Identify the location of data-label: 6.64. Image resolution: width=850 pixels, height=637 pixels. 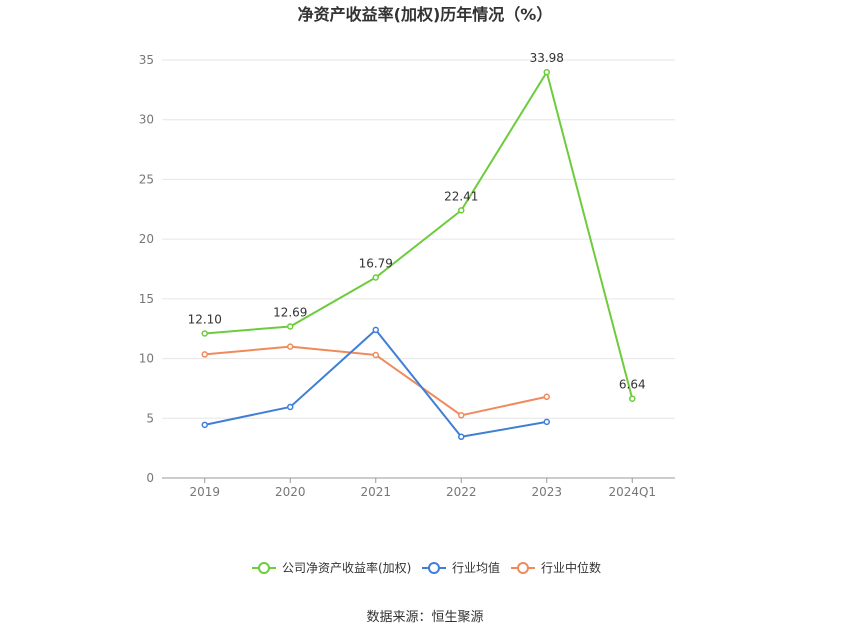
(632, 385).